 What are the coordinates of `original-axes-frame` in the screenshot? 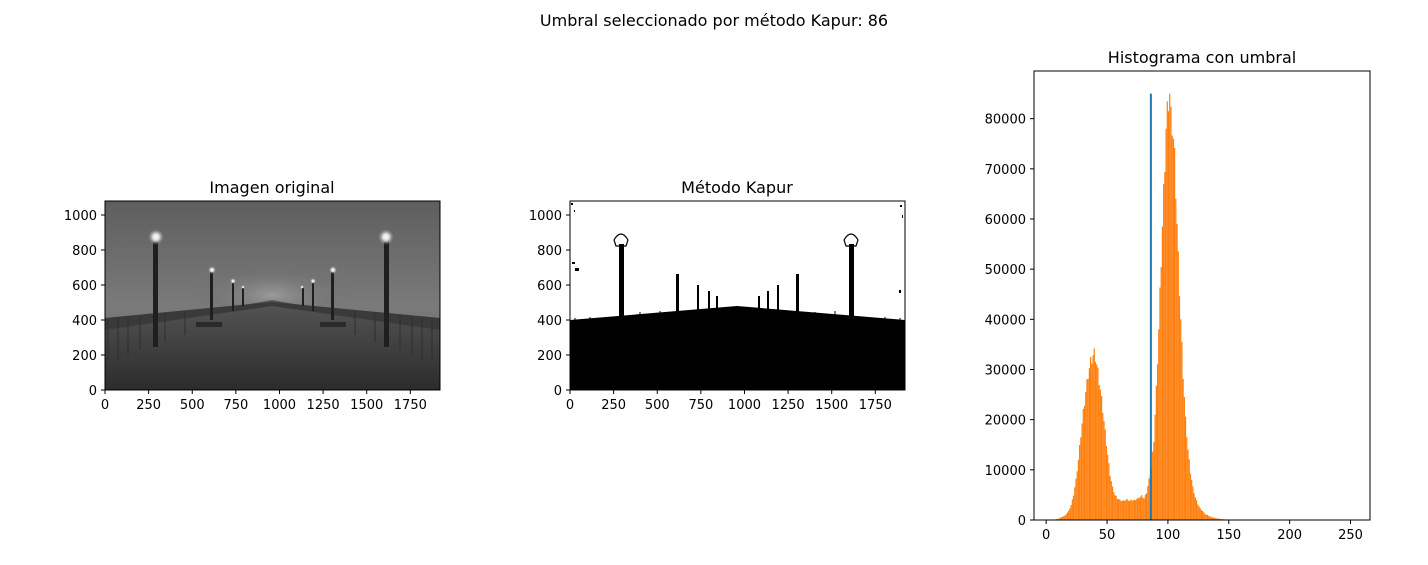 It's located at (272, 295).